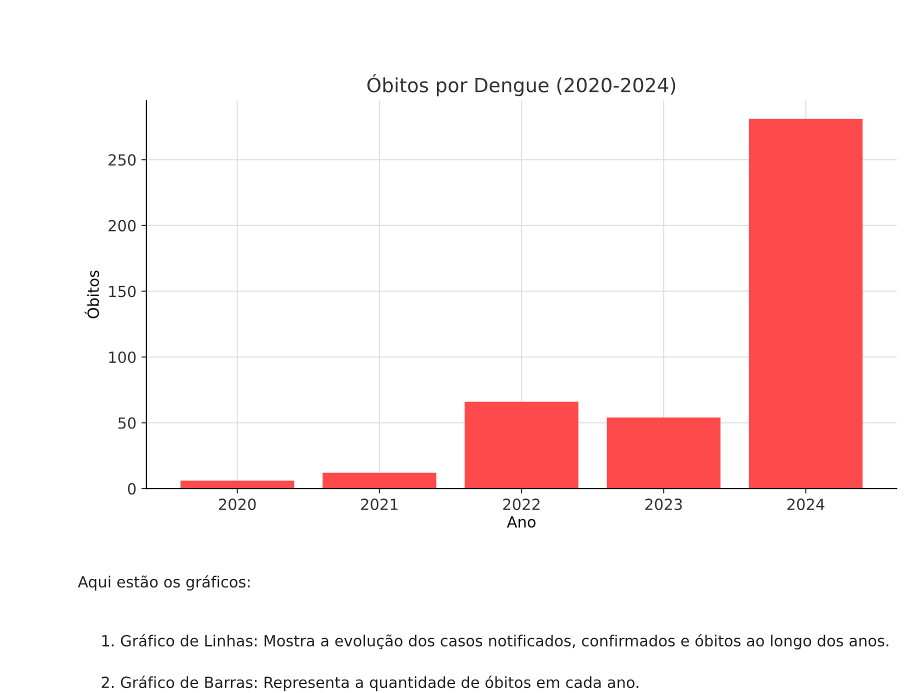 Image resolution: width=915 pixels, height=693 pixels. Describe the element at coordinates (370, 684) in the screenshot. I see `text: 2. Gráfico de Barras: Representa a quantidade de óbitos em cada ano.` at that location.